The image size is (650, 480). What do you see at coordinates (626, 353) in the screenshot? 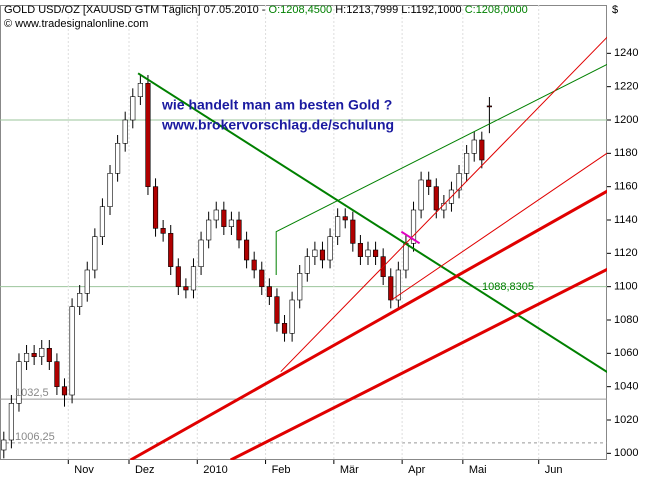
I see `y-tick-label: 1060` at bounding box center [626, 353].